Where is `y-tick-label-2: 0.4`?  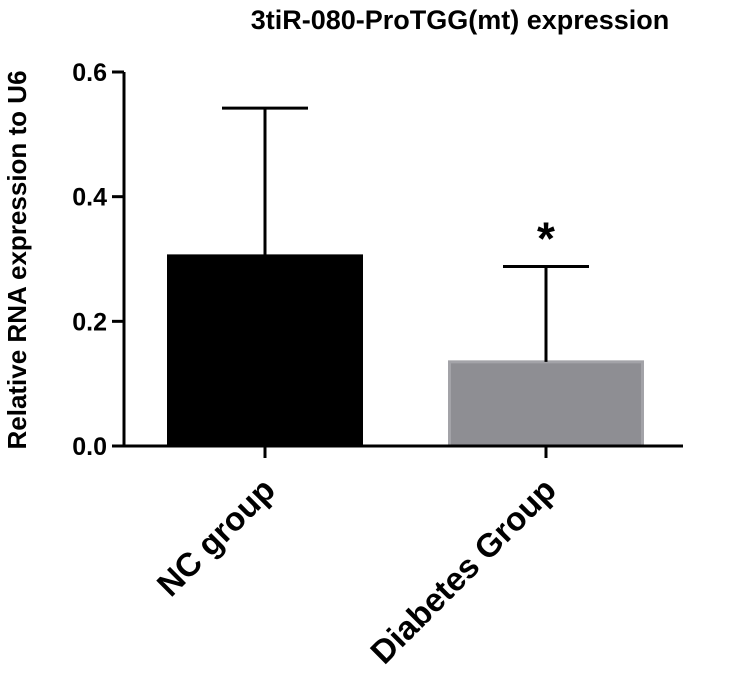 y-tick-label-2: 0.4 is located at coordinates (89, 198).